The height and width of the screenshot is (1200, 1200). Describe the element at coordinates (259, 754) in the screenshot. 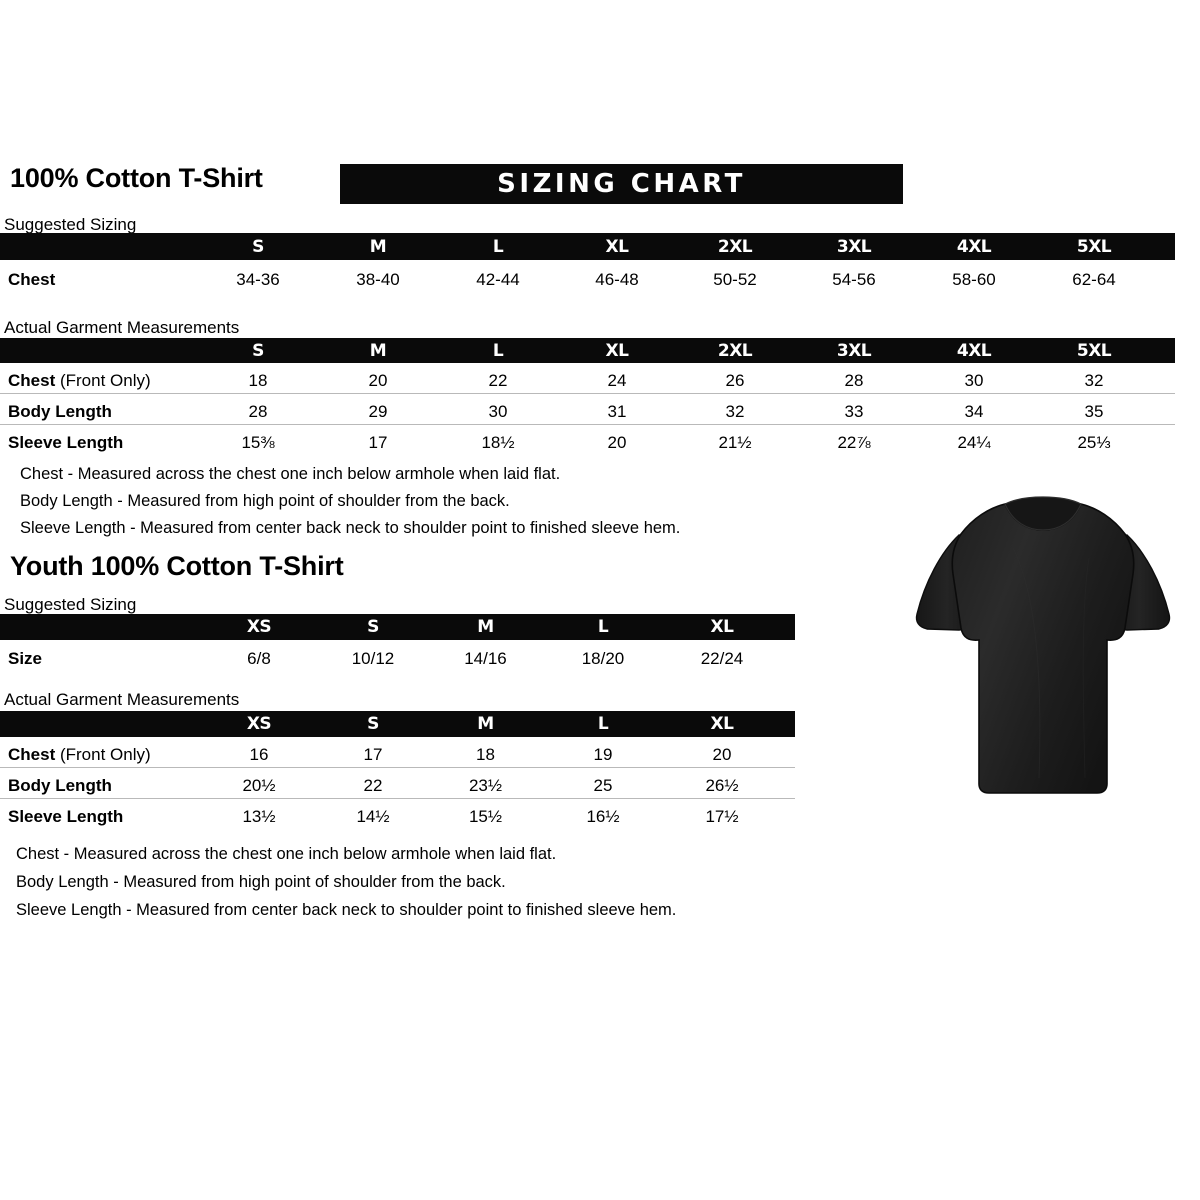

I see `table-cell: 16` at that location.